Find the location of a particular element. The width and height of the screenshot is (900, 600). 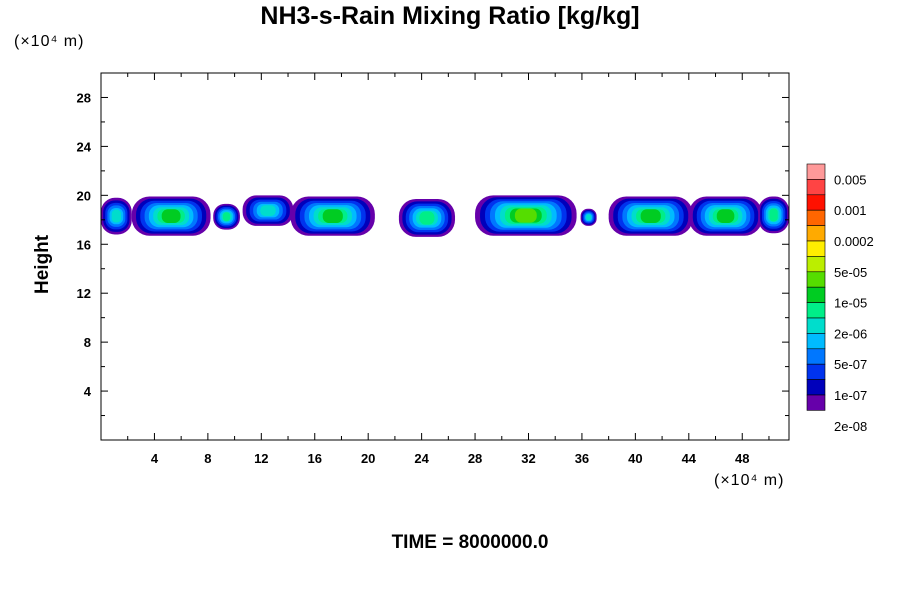

colorbar-label: 5e-05 is located at coordinates (850, 272).